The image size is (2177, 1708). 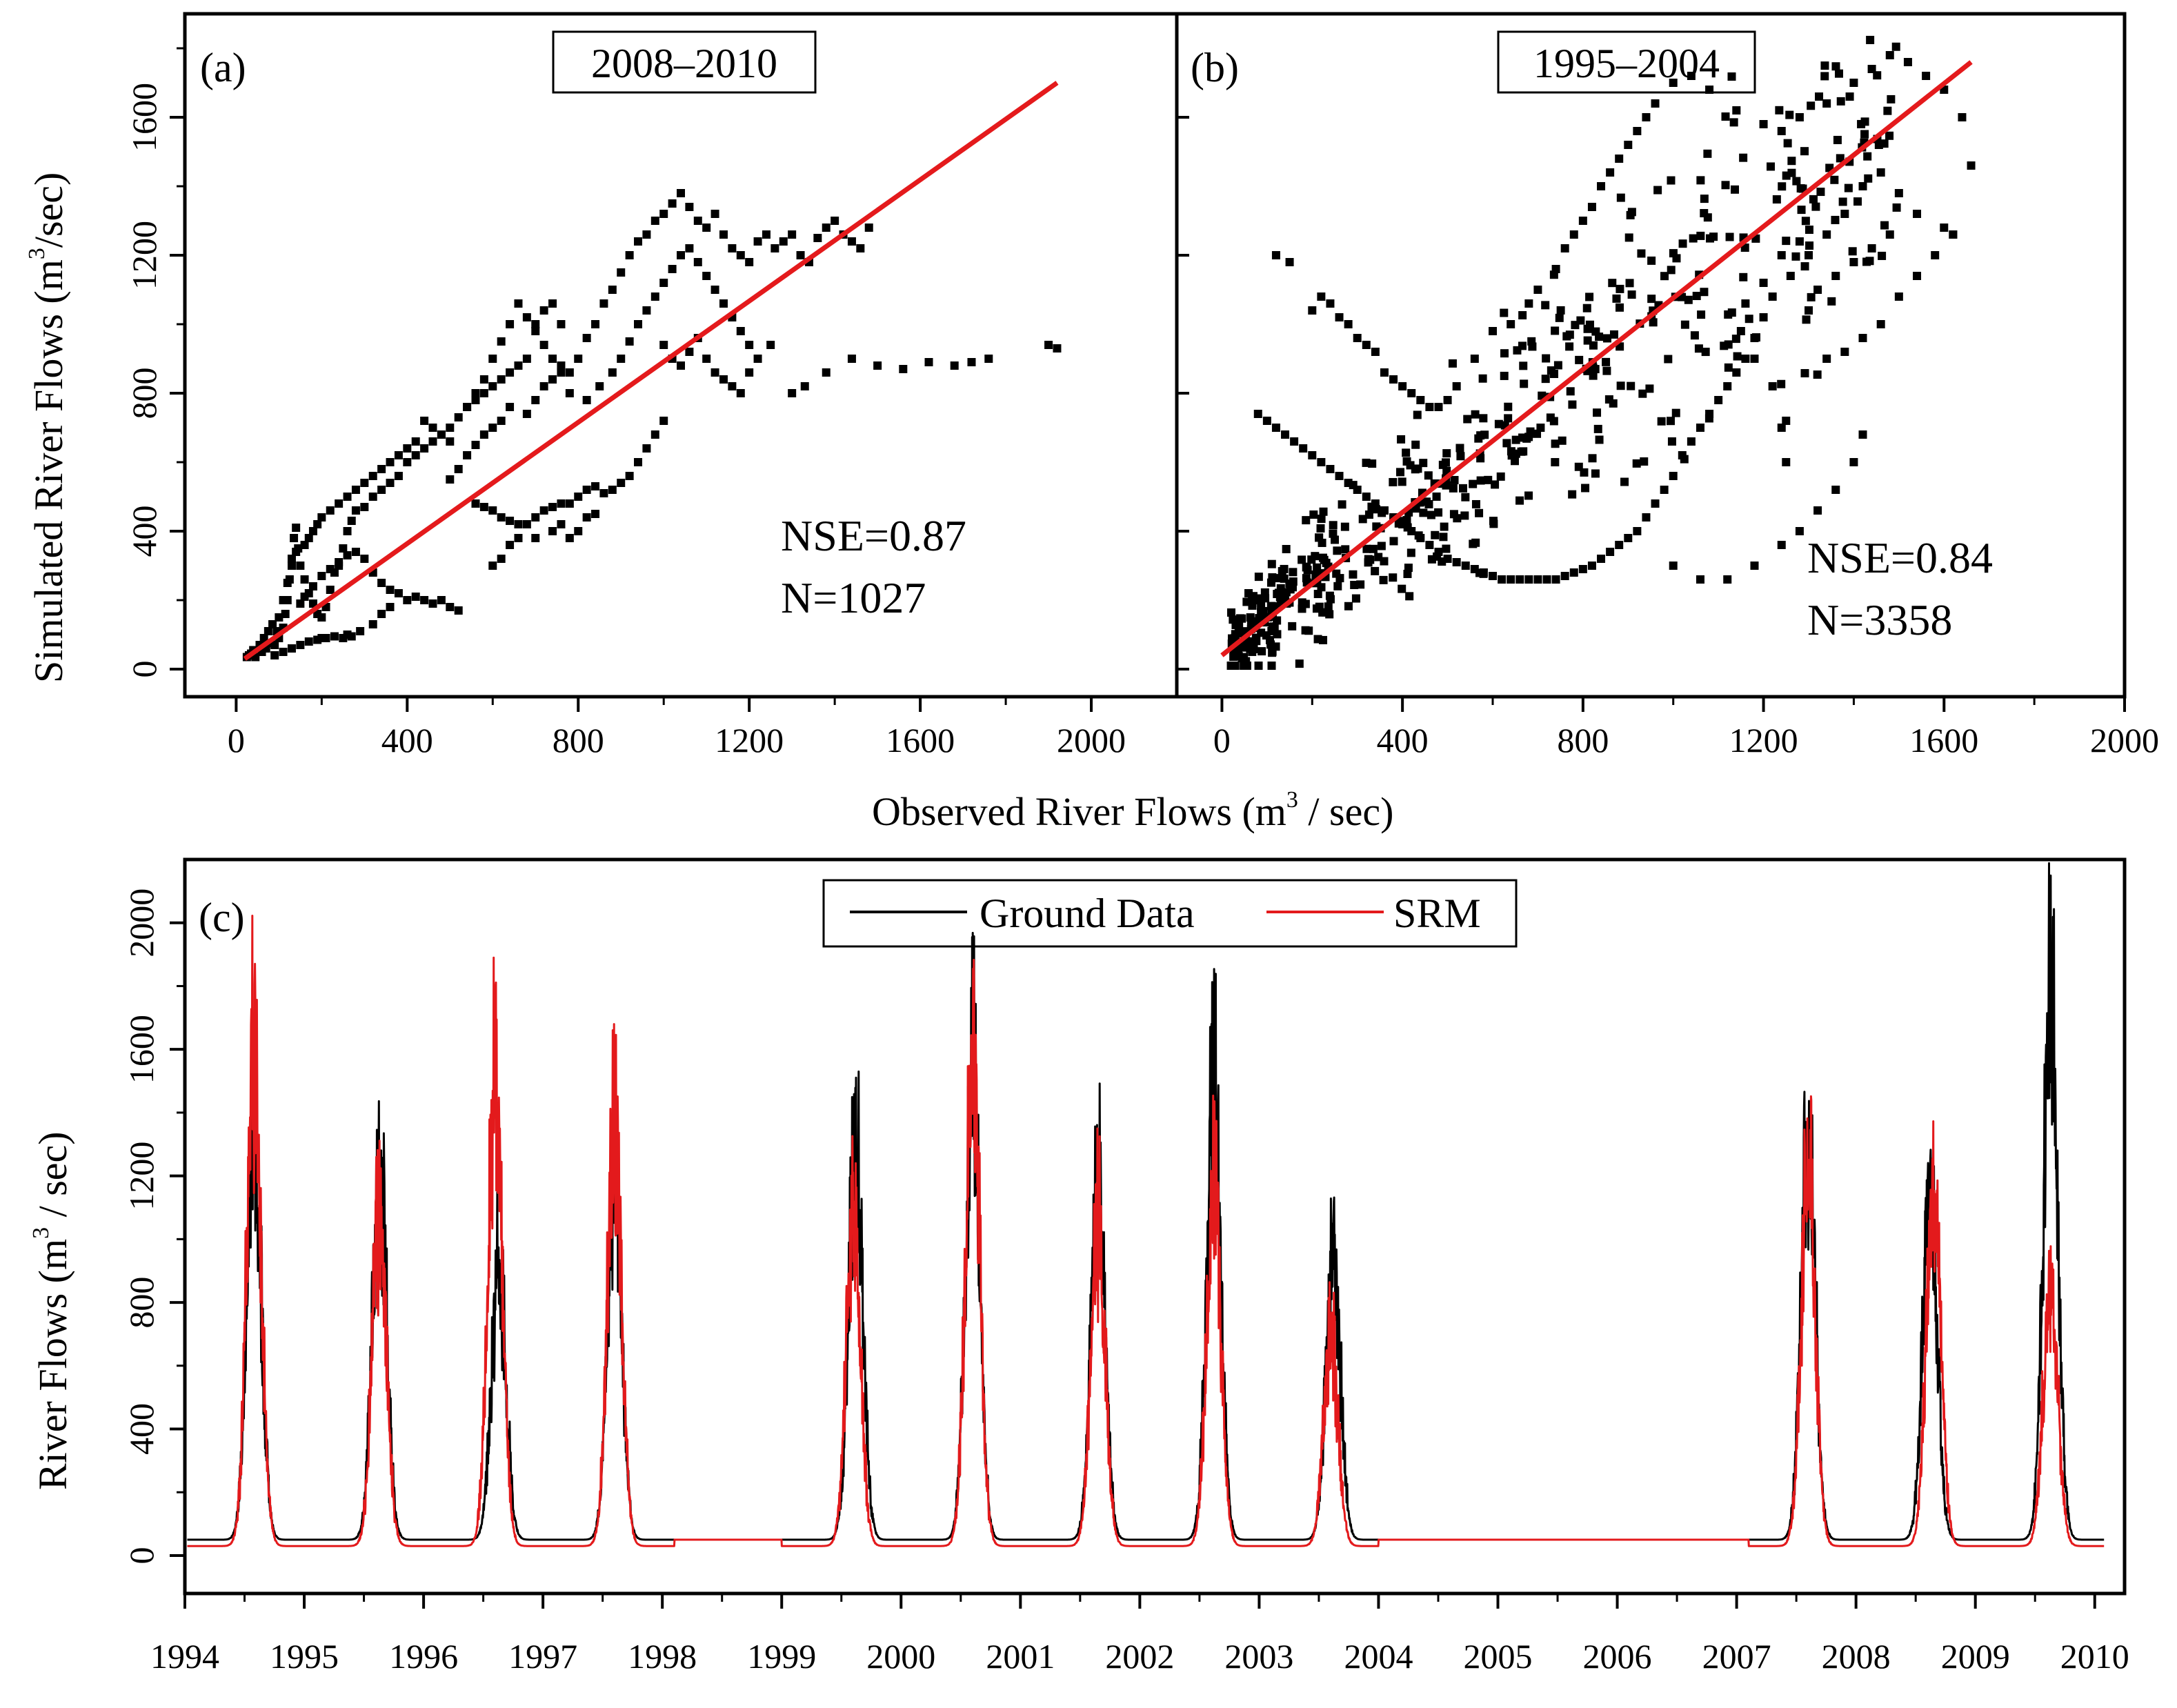 What do you see at coordinates (1879, 619) in the screenshot?
I see `panel-b-n: N=3358` at bounding box center [1879, 619].